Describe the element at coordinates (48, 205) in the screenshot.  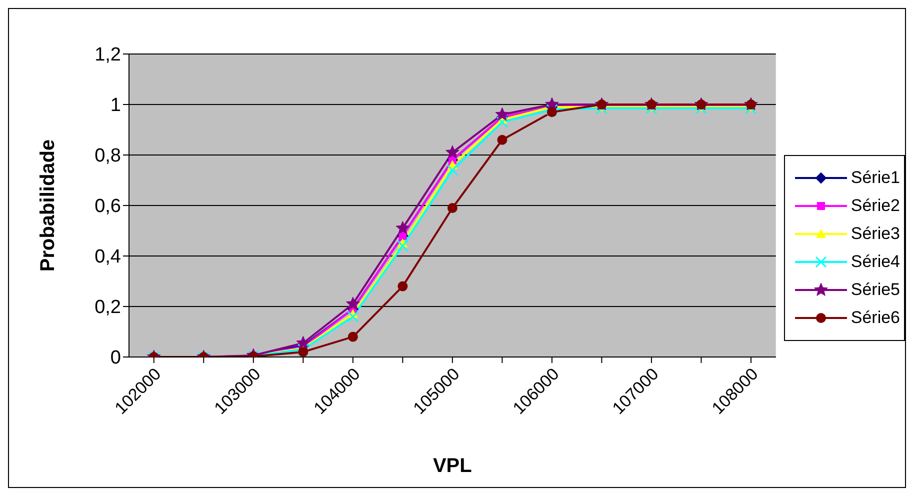
I see `y-axis-title: Probabilidade` at that location.